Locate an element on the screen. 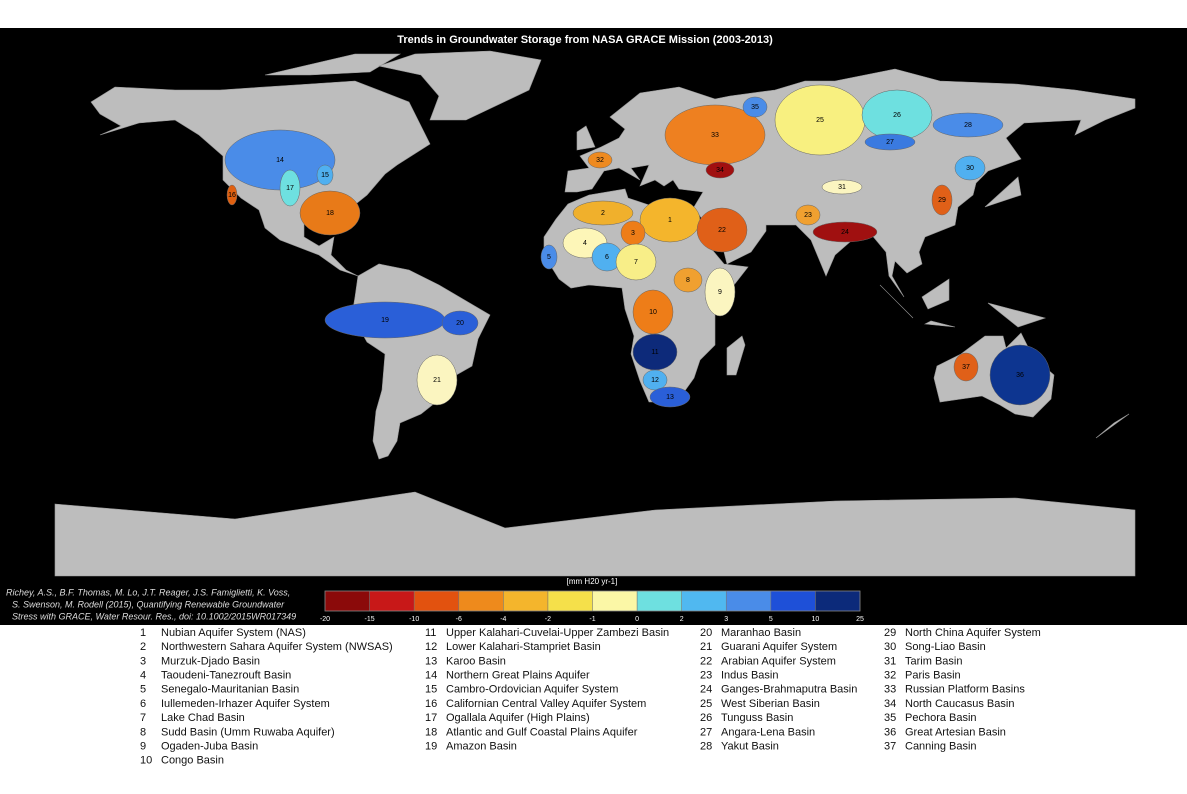 The image size is (1187, 794). legend-number: 23 is located at coordinates (706, 676).